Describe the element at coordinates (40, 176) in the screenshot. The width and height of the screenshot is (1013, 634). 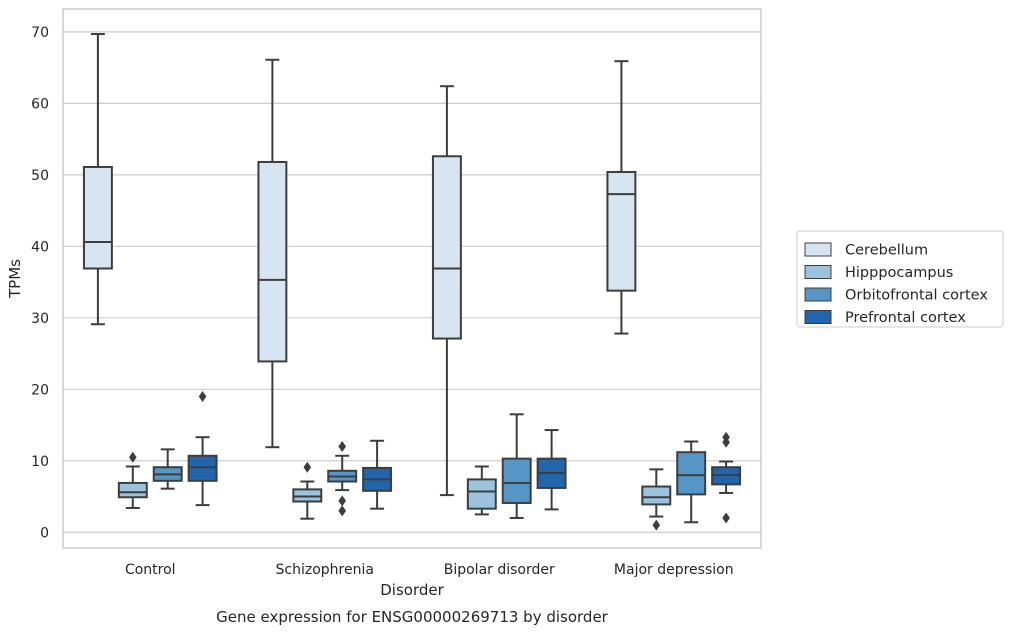
I see `y-tick-label: 50` at that location.